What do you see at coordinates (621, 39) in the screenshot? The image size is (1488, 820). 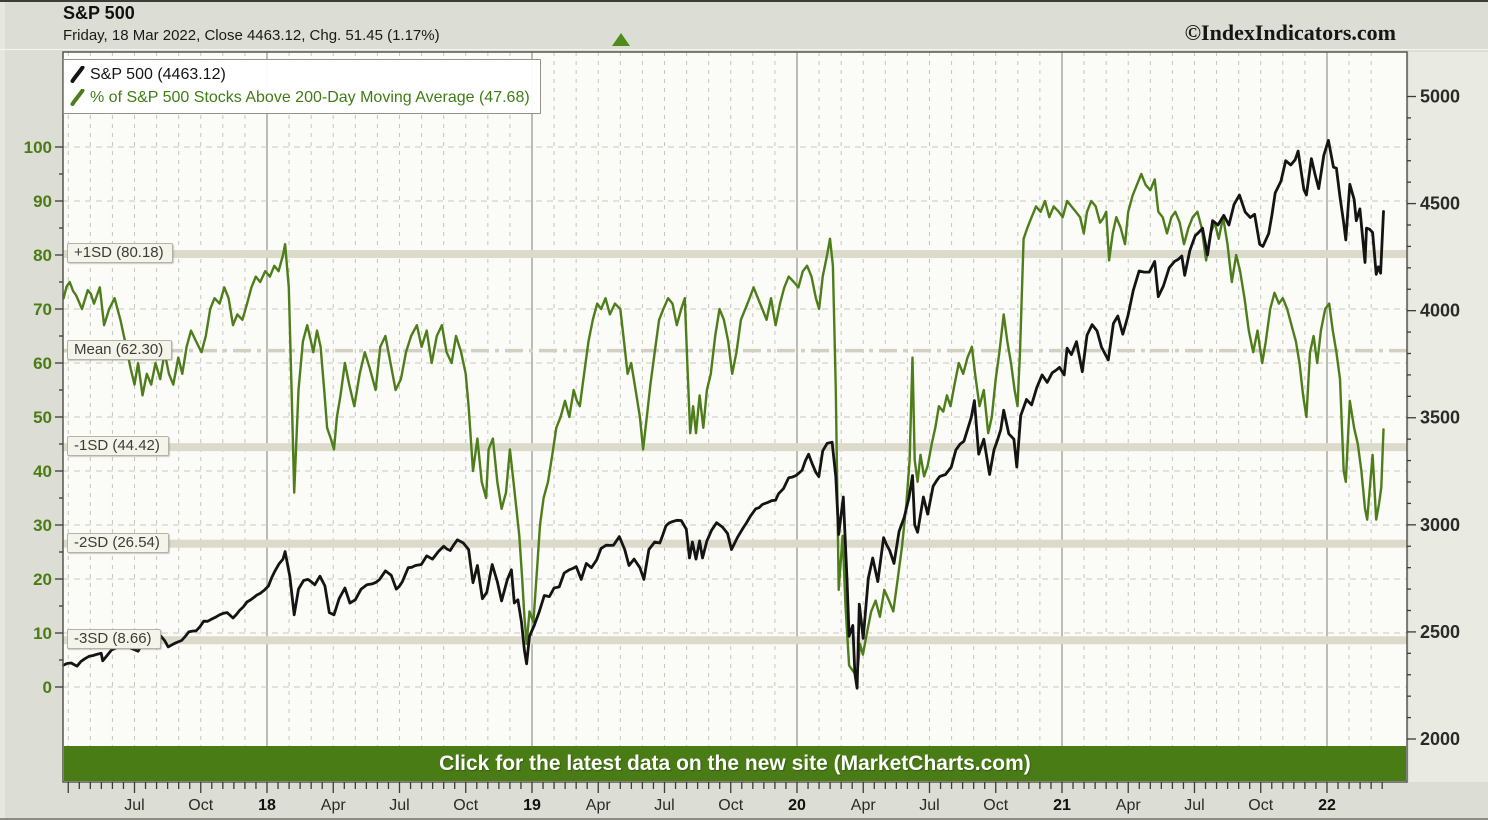 I see `change-up-triangle-icon` at bounding box center [621, 39].